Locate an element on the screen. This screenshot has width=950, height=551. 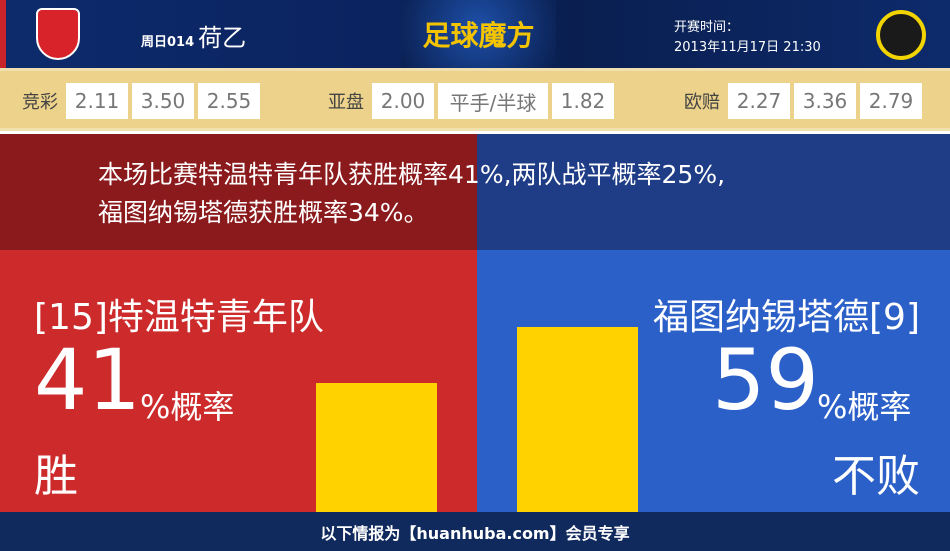
odds-oupei: 欧赔 2.27 3.36 2.79 is located at coordinates (803, 101).